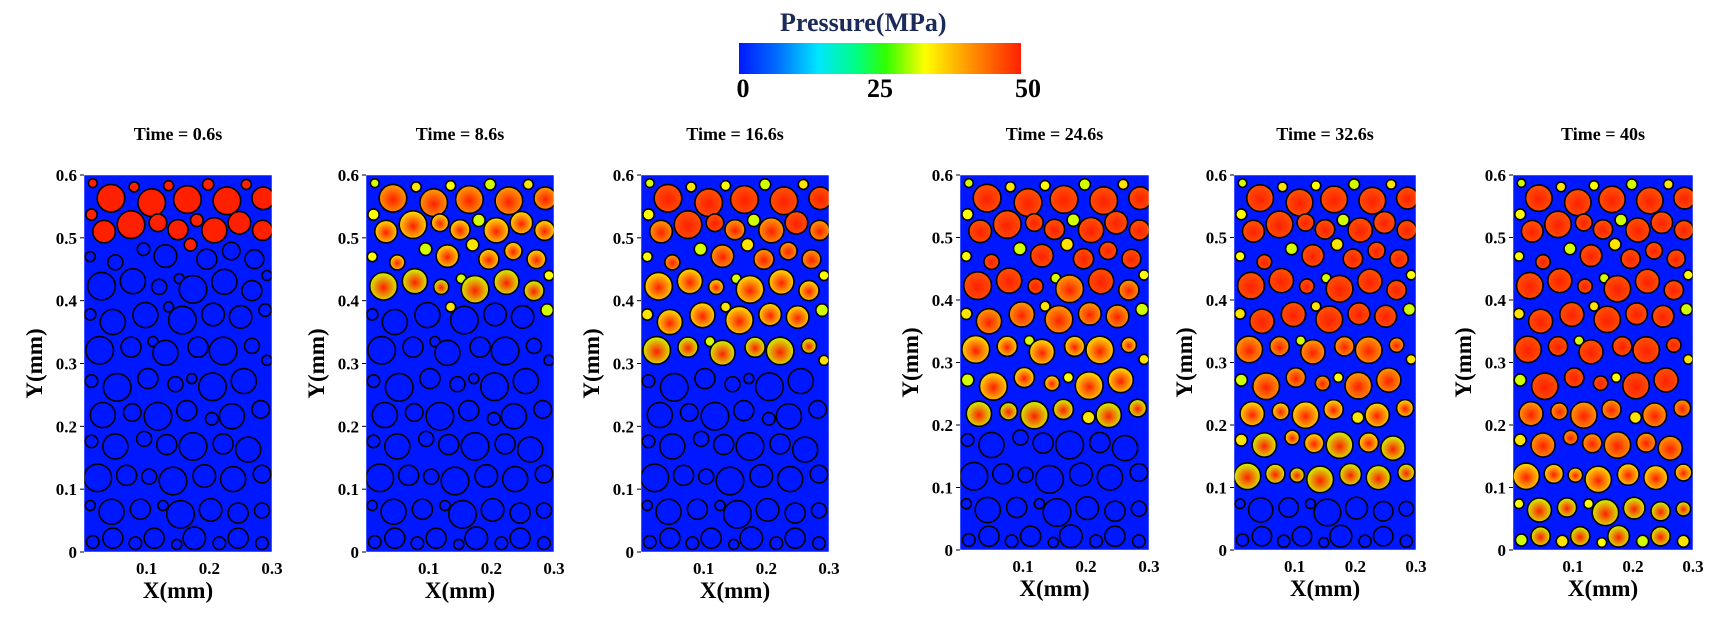 Image resolution: width=1719 pixels, height=618 pixels. I want to click on colorbar-tick-mid: 25, so click(880, 88).